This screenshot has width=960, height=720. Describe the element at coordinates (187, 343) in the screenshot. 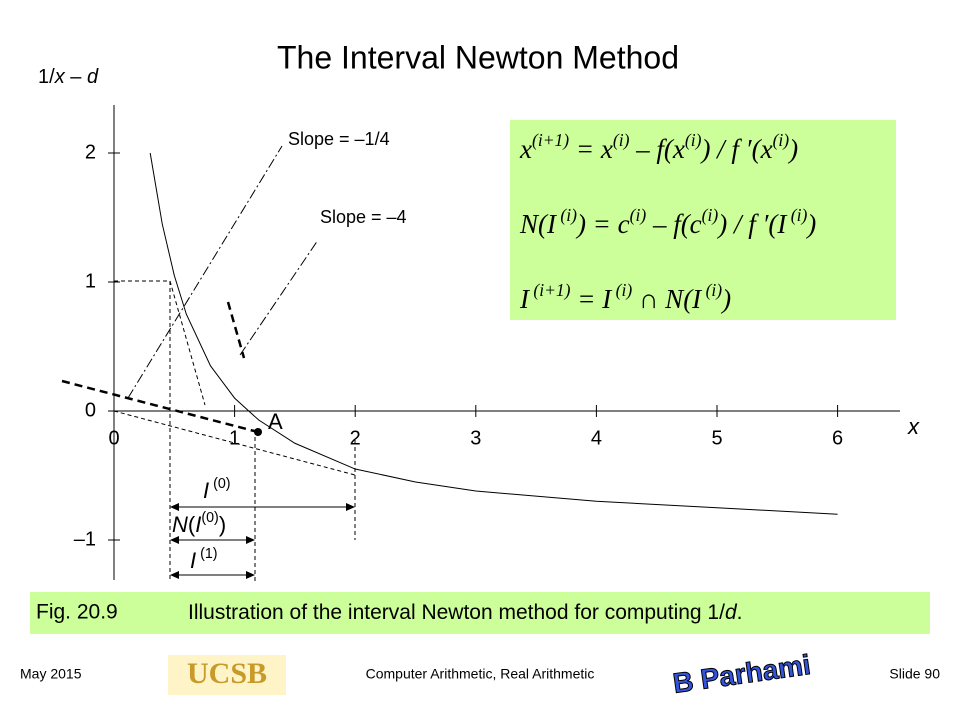

I see `guide` at that location.